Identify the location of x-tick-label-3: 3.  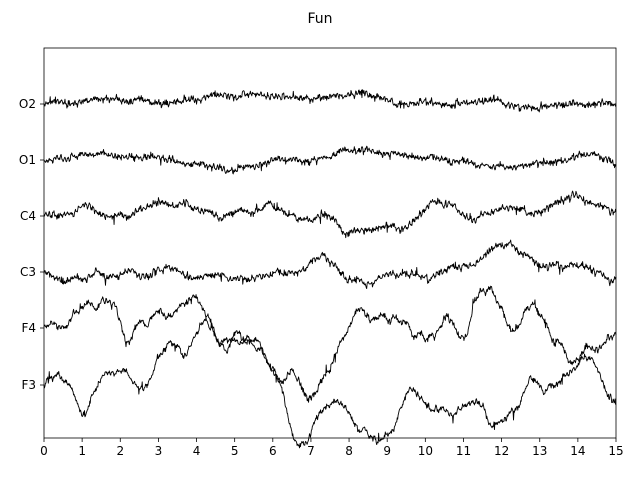
(159, 451).